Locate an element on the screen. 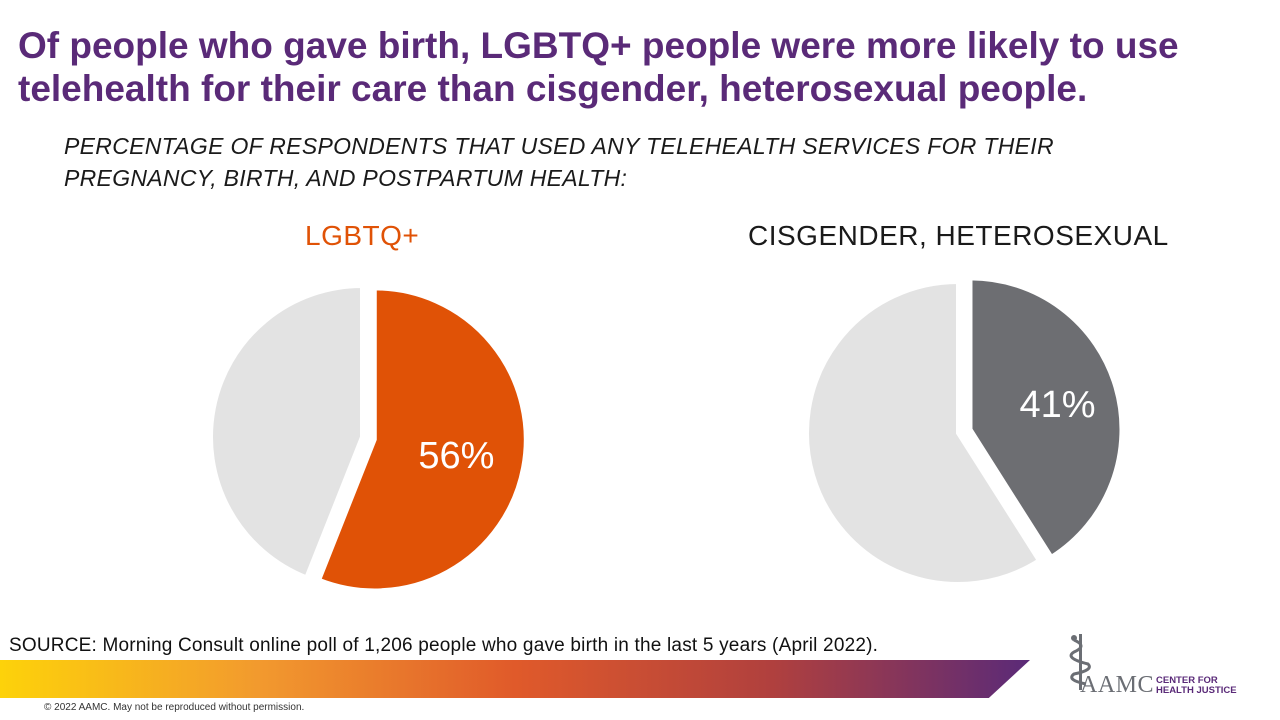 Image resolution: width=1280 pixels, height=720 pixels. logo-subtext: CENTER FOR HEALTH JUSTICE is located at coordinates (1196, 685).